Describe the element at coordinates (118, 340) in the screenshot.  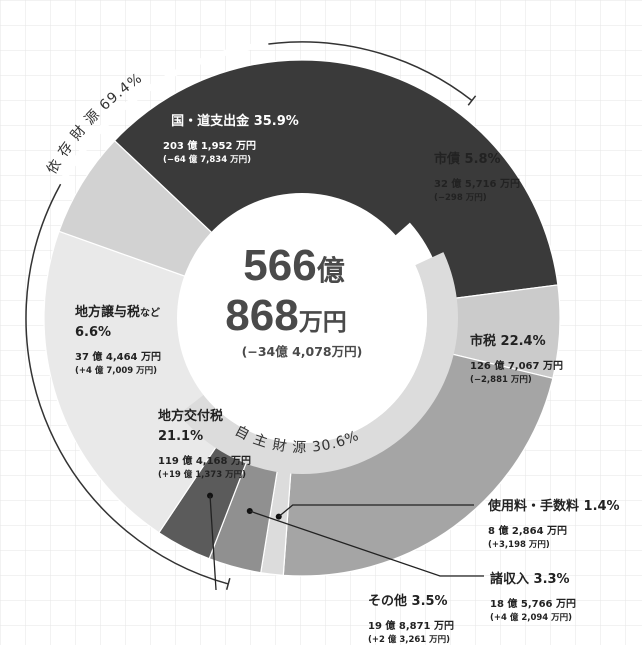
I see `label-joyozei: 地方譲与税など 6.6% 37 億 4,464 万円 (+4 億 7,009 万円)` at that location.